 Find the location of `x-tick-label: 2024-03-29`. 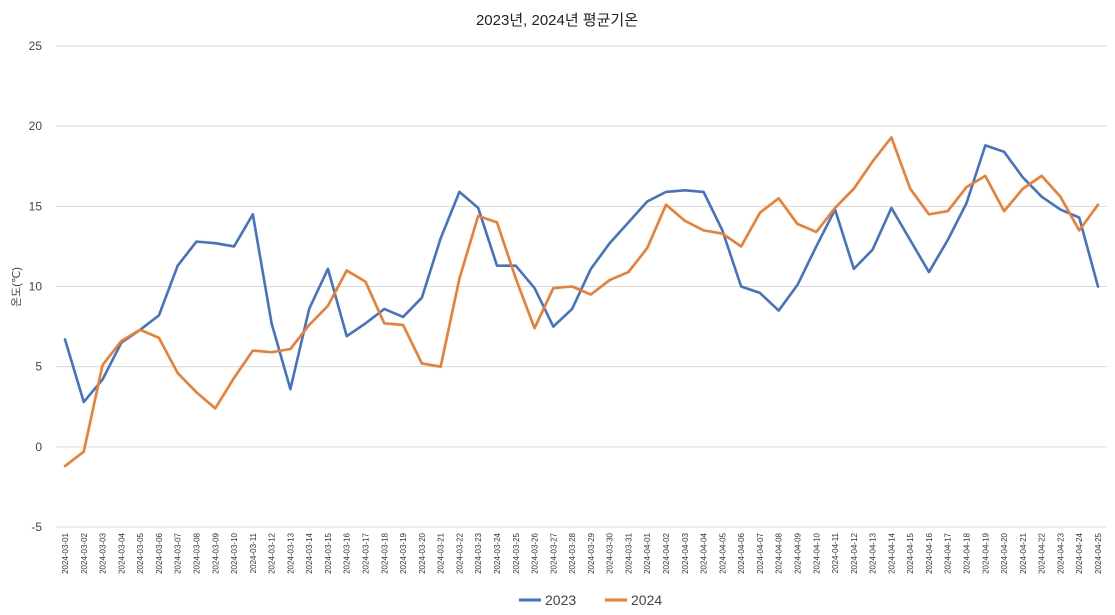

x-tick-label: 2024-03-29 is located at coordinates (591, 552).